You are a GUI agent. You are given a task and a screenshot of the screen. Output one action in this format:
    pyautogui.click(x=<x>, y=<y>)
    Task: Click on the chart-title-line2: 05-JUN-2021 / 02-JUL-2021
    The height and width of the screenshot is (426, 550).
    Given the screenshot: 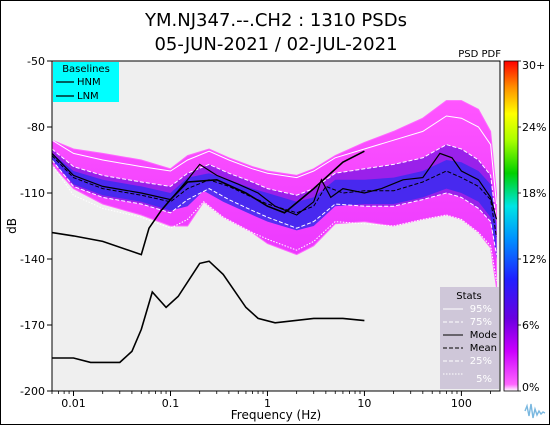 What is the action you would take?
    pyautogui.click(x=275, y=44)
    